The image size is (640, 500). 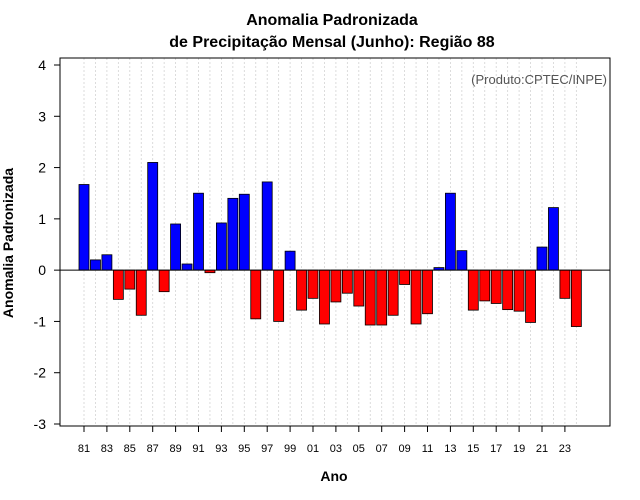 What do you see at coordinates (450, 449) in the screenshot?
I see `x-tick-label: 13` at bounding box center [450, 449].